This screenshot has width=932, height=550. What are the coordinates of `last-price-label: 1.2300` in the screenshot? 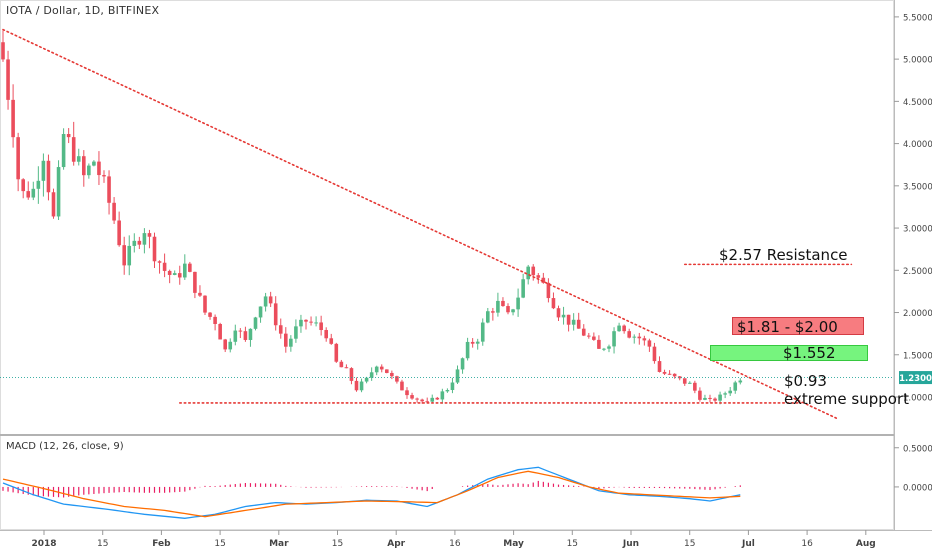 It's located at (915, 379).